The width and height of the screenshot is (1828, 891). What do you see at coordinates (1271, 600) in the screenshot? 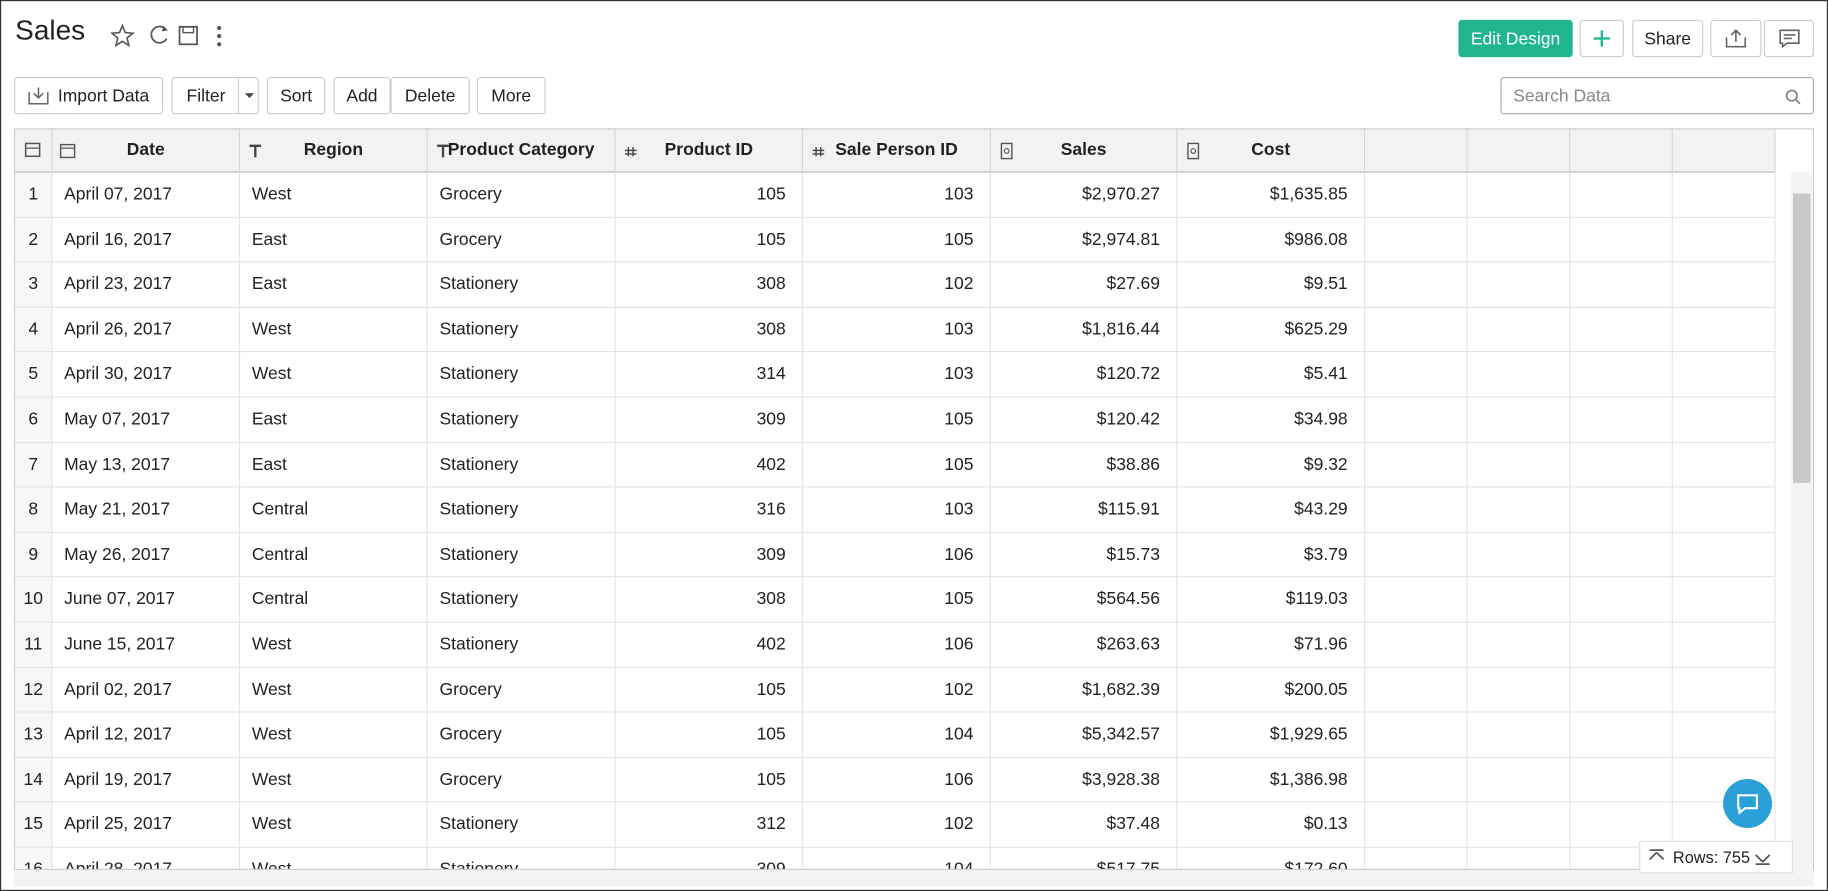
I see `table-cell: $119.03` at bounding box center [1271, 600].